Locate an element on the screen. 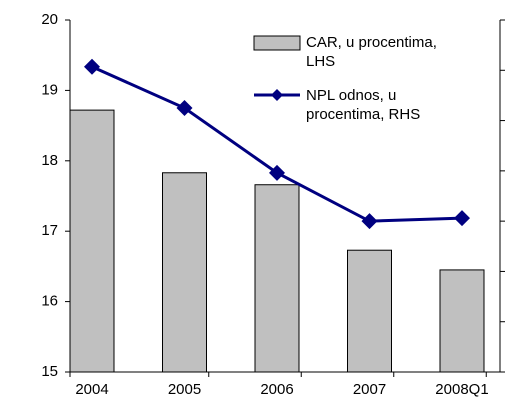 The width and height of the screenshot is (512, 408). x-tick-label: 2006 is located at coordinates (276, 389).